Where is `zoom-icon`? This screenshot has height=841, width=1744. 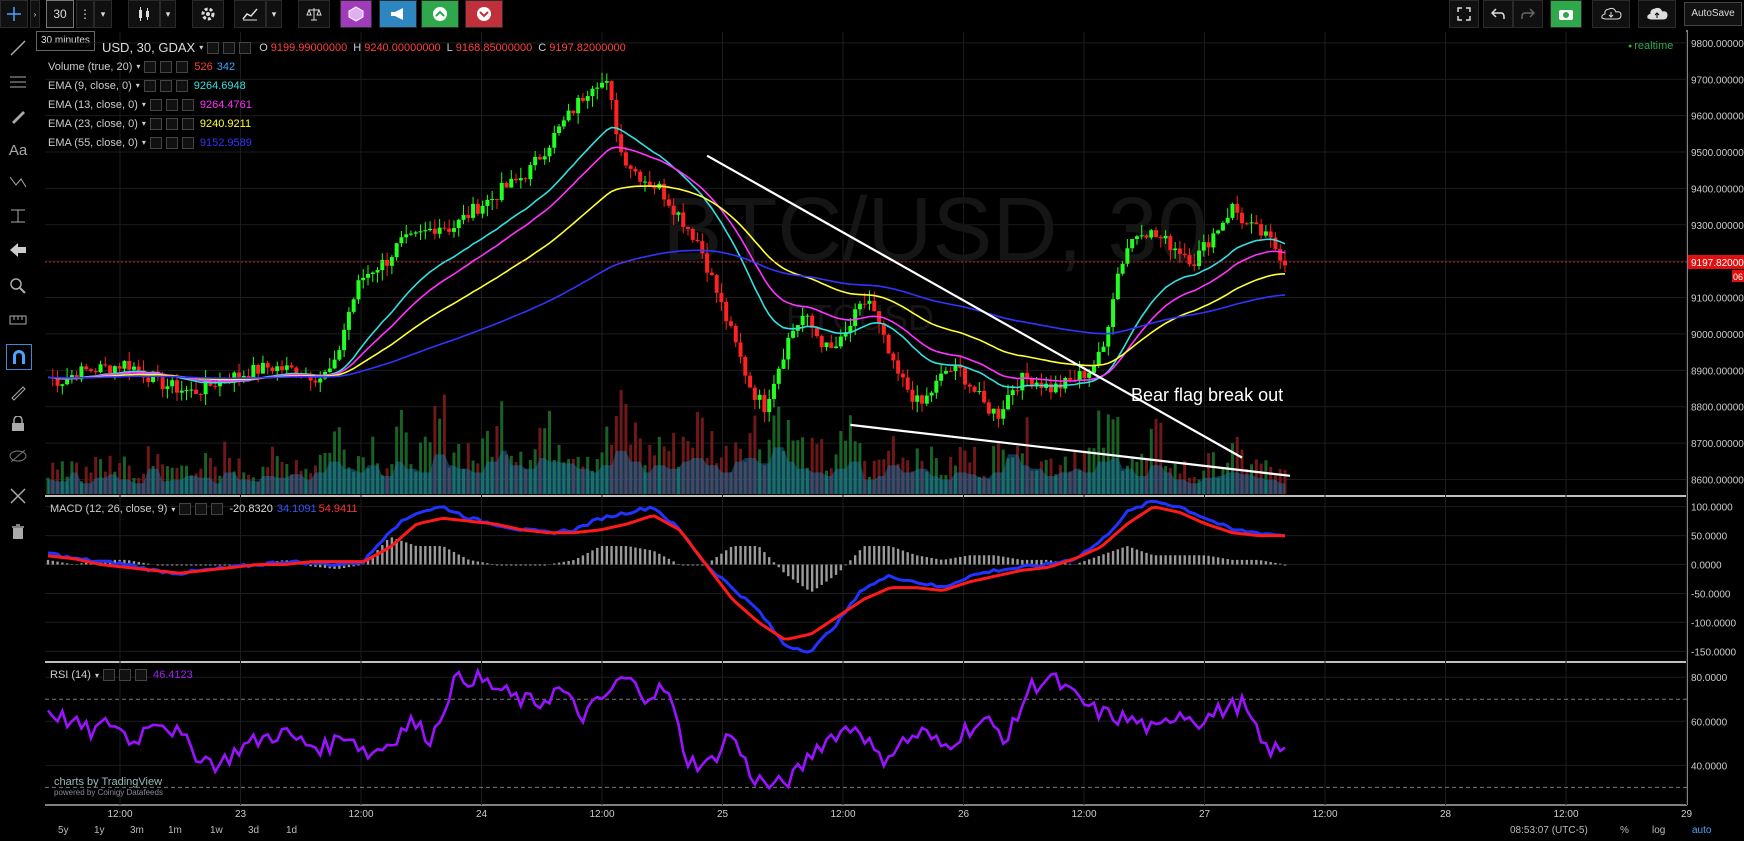 zoom-icon is located at coordinates (18, 286).